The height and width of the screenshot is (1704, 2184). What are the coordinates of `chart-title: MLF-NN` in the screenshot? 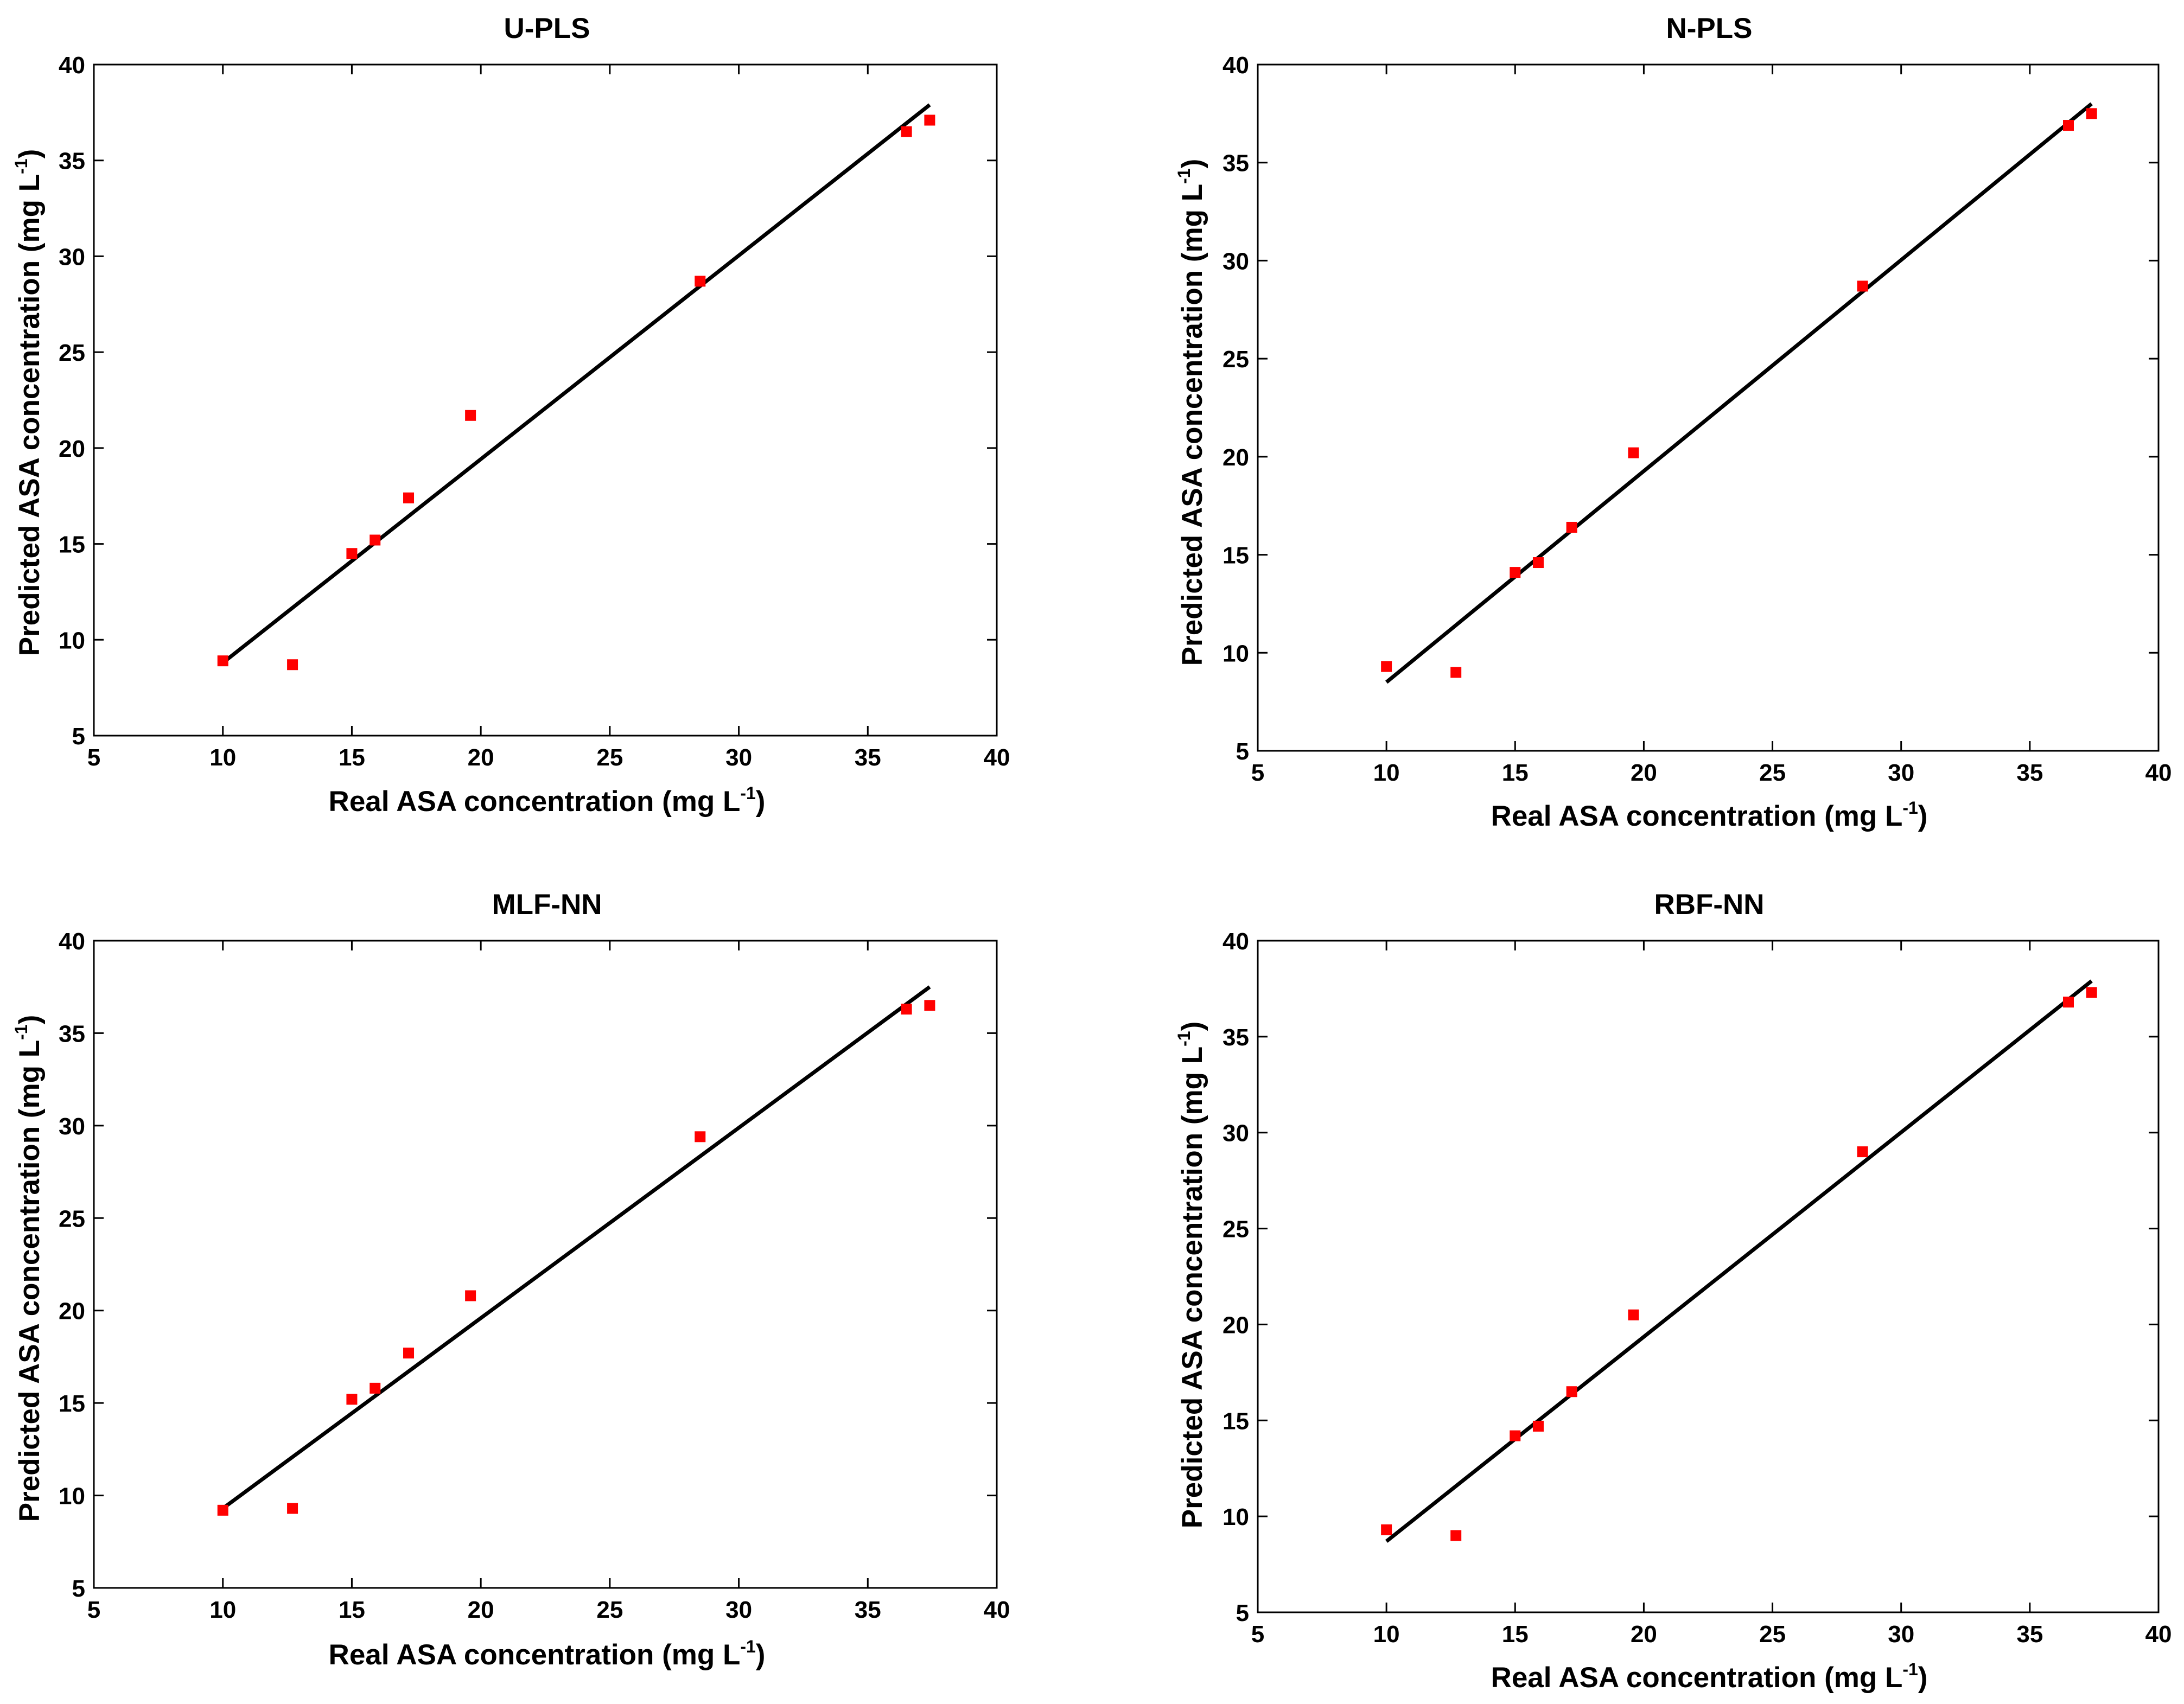 It's located at (547, 905).